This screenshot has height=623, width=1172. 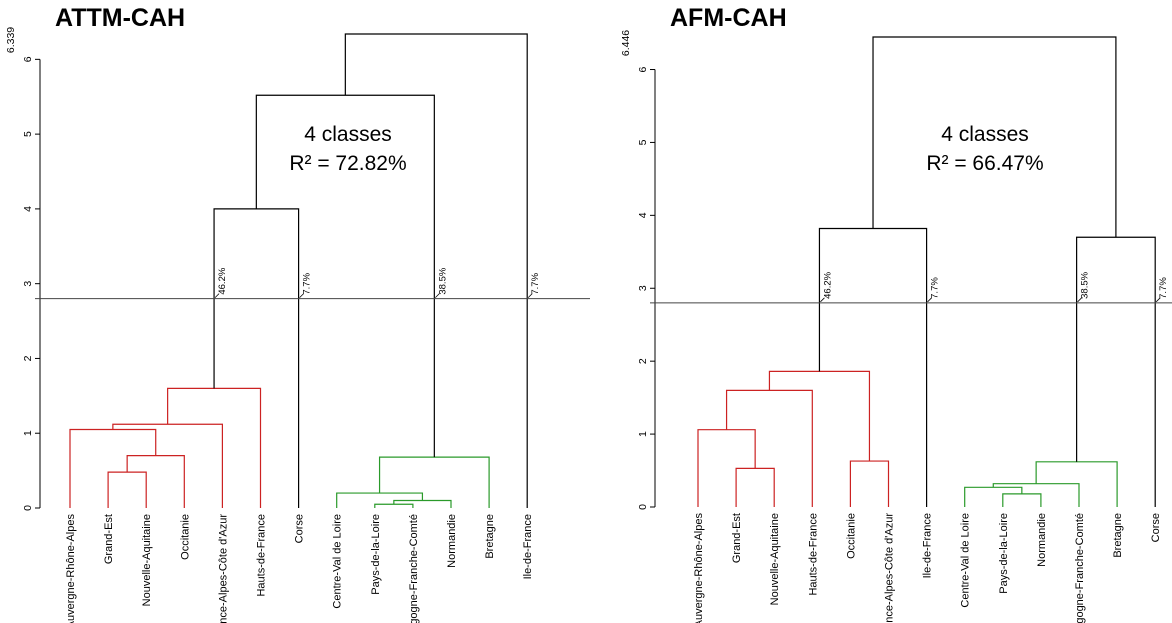 I want to click on chart-title: AFM-CAH, so click(x=728, y=18).